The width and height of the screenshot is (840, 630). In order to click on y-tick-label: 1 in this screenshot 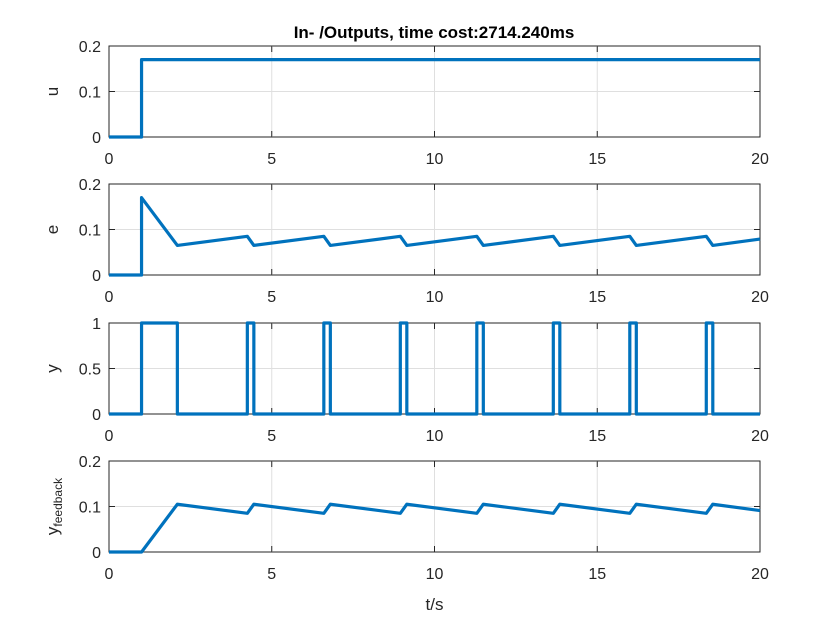, I will do `click(96, 324)`.